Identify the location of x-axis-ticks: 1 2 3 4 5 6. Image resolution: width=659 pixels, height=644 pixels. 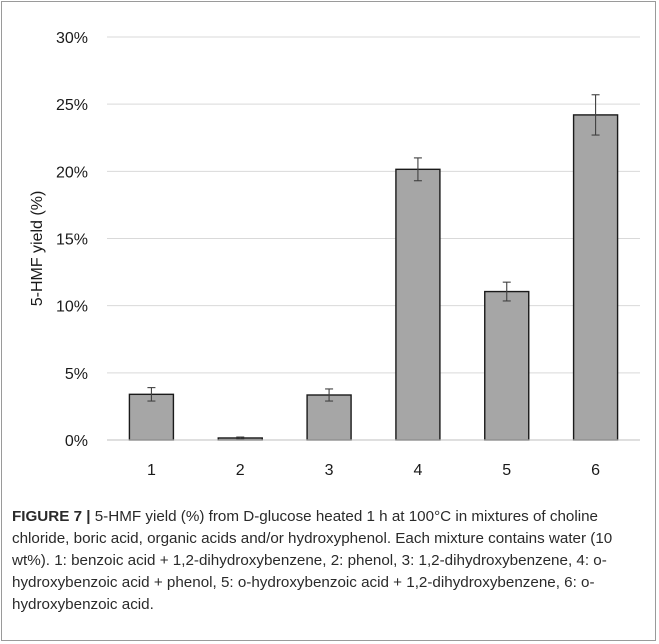
(373, 470).